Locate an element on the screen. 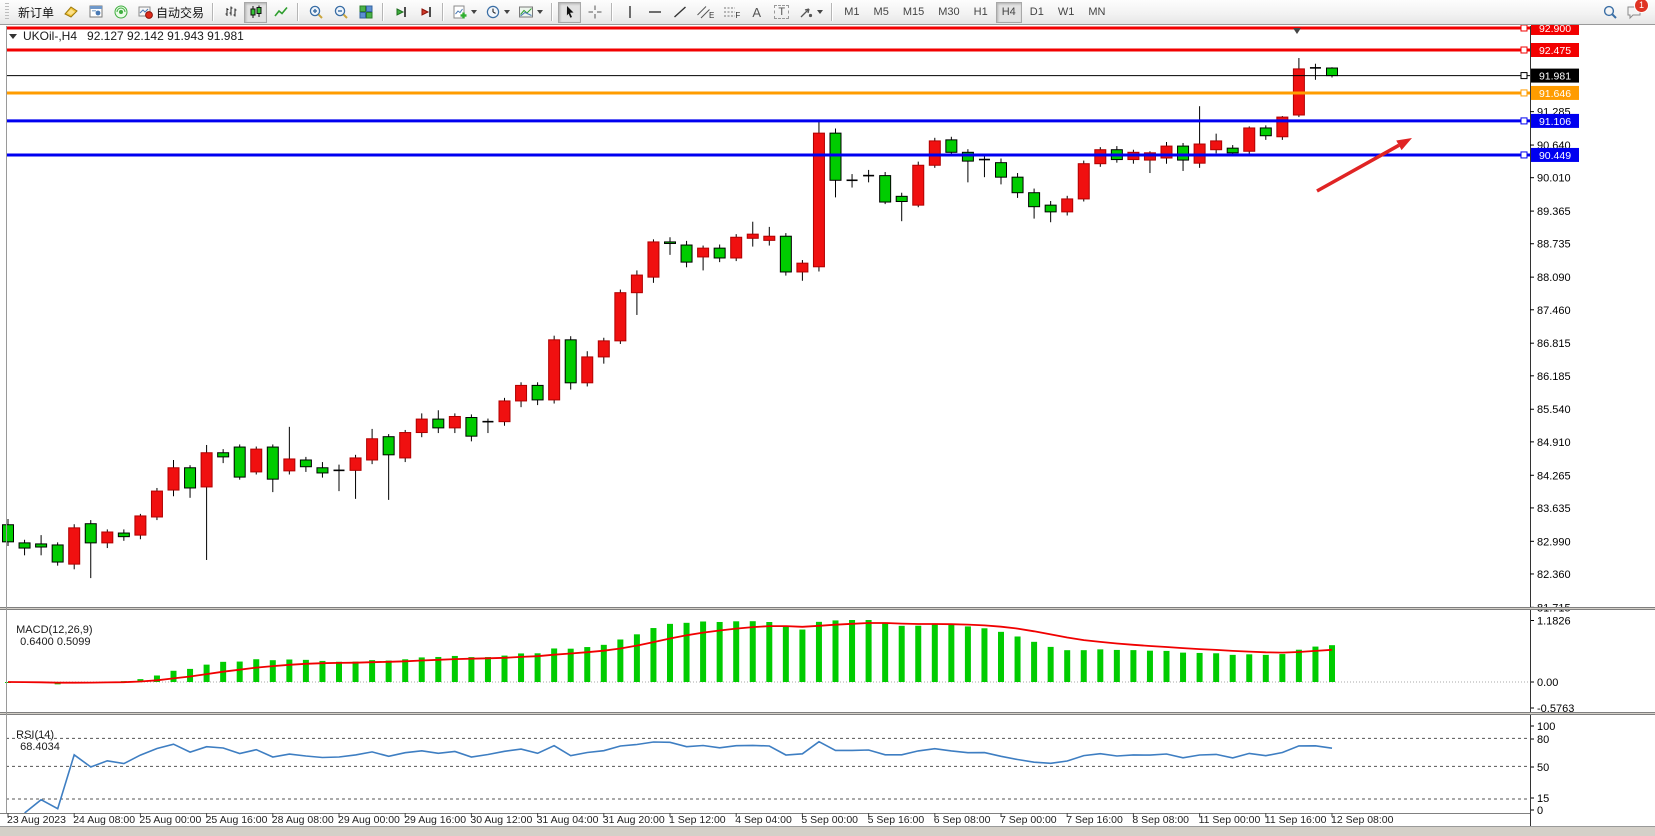  horizontal-line-button is located at coordinates (654, 12).